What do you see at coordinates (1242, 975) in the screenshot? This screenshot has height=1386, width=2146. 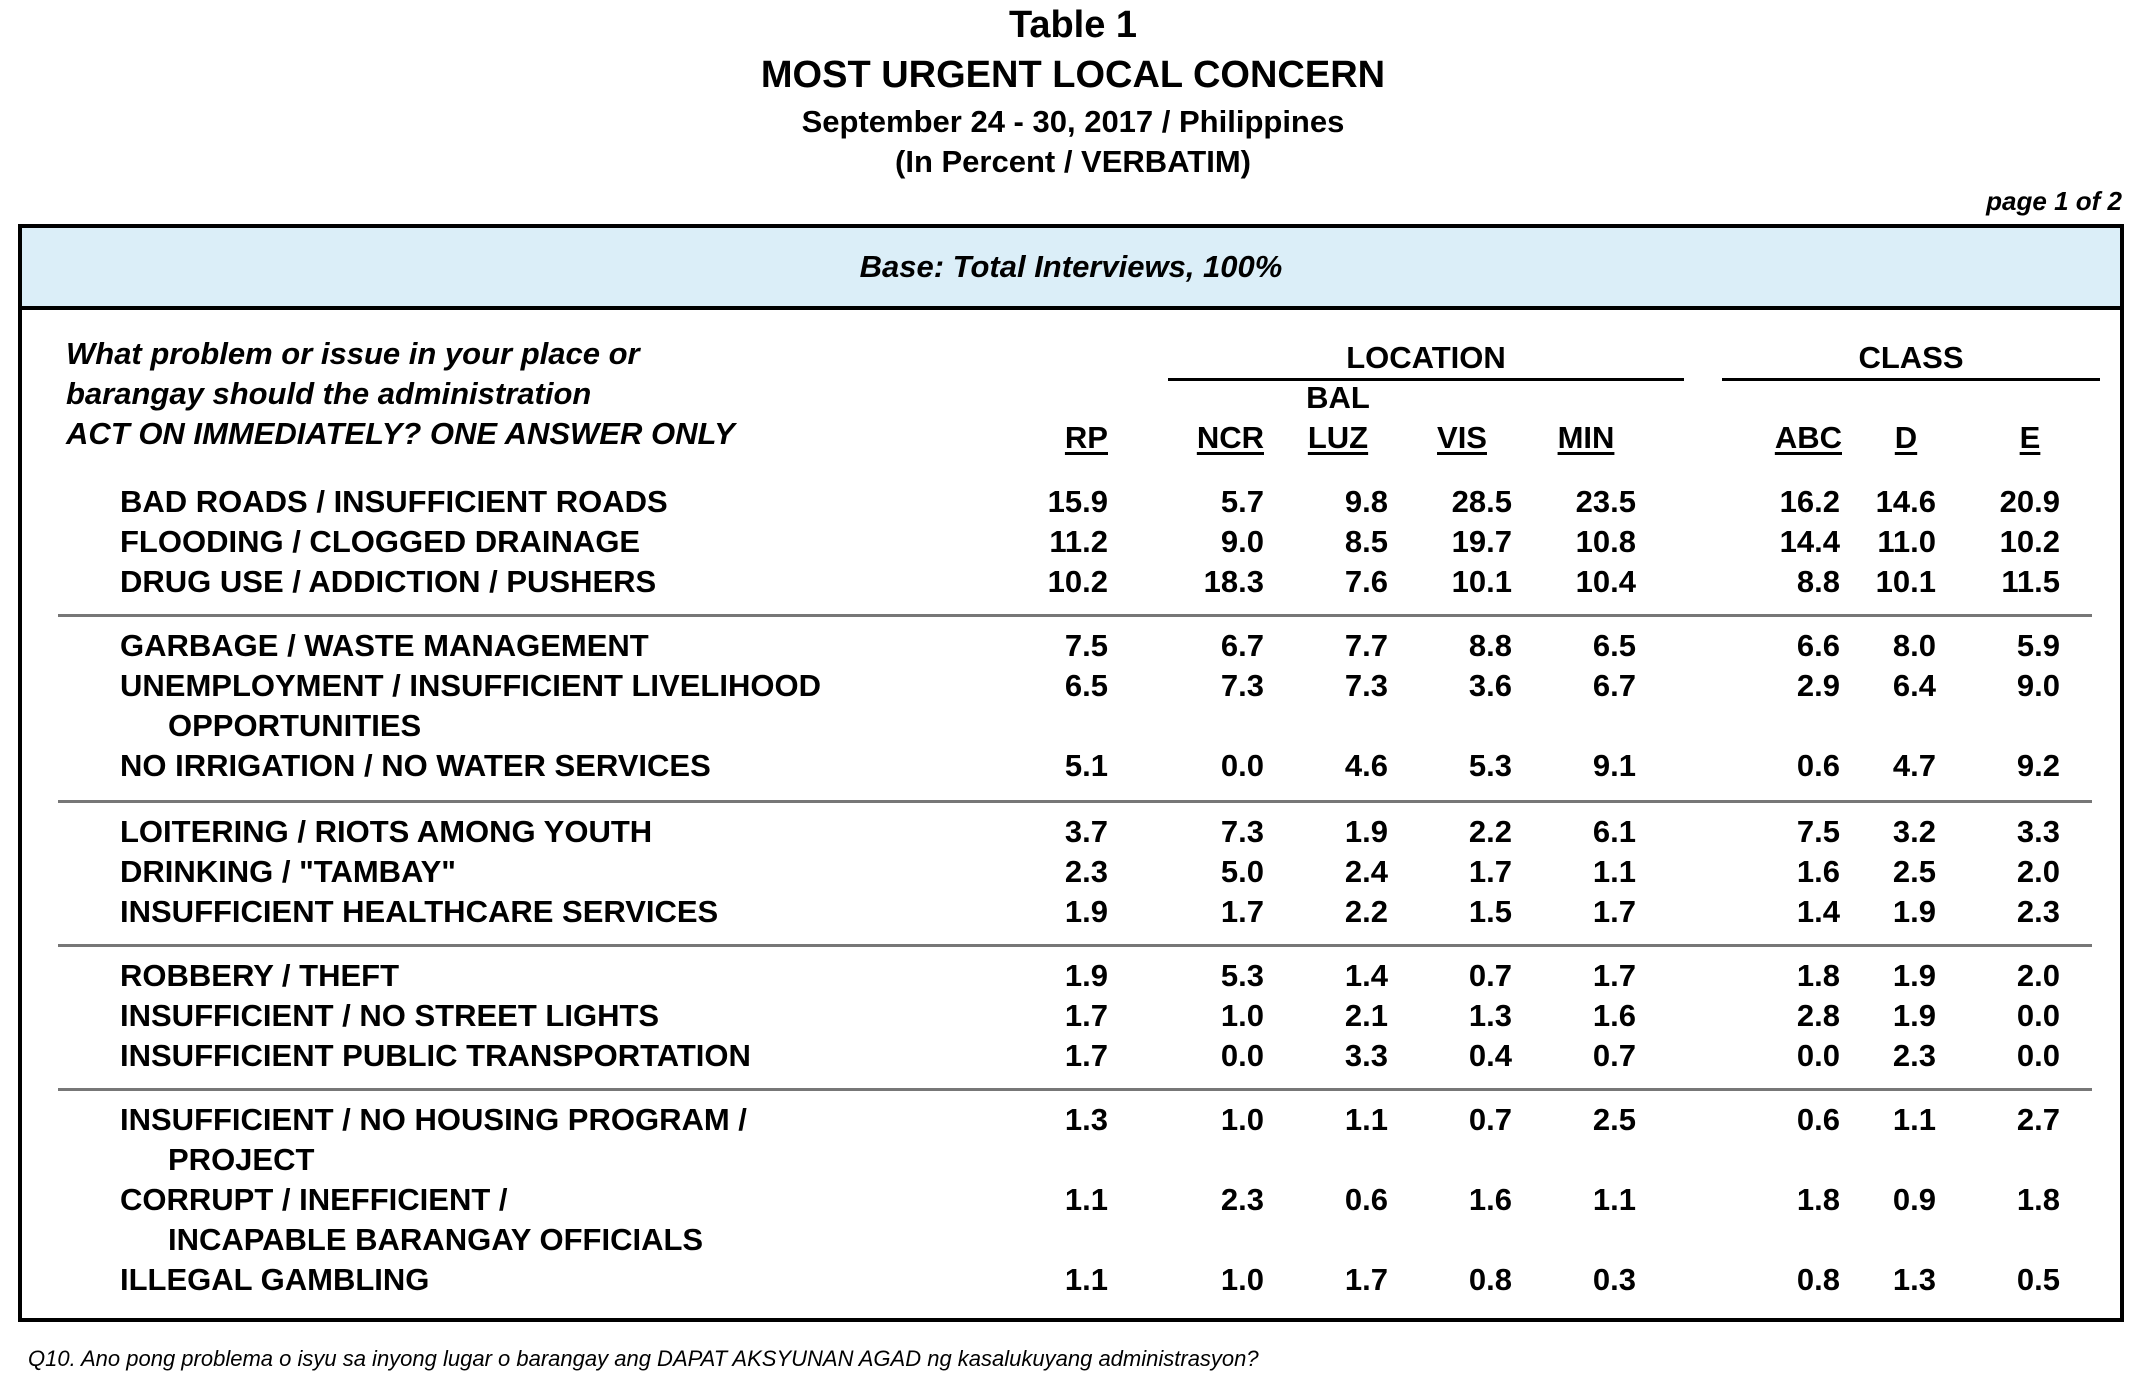 I see `row-value: 5.3` at bounding box center [1242, 975].